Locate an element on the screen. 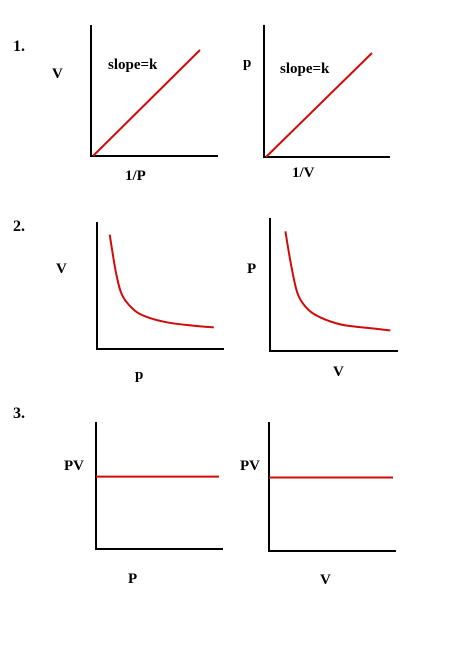 The width and height of the screenshot is (464, 661). x-axis-label: 1/V is located at coordinates (303, 173).